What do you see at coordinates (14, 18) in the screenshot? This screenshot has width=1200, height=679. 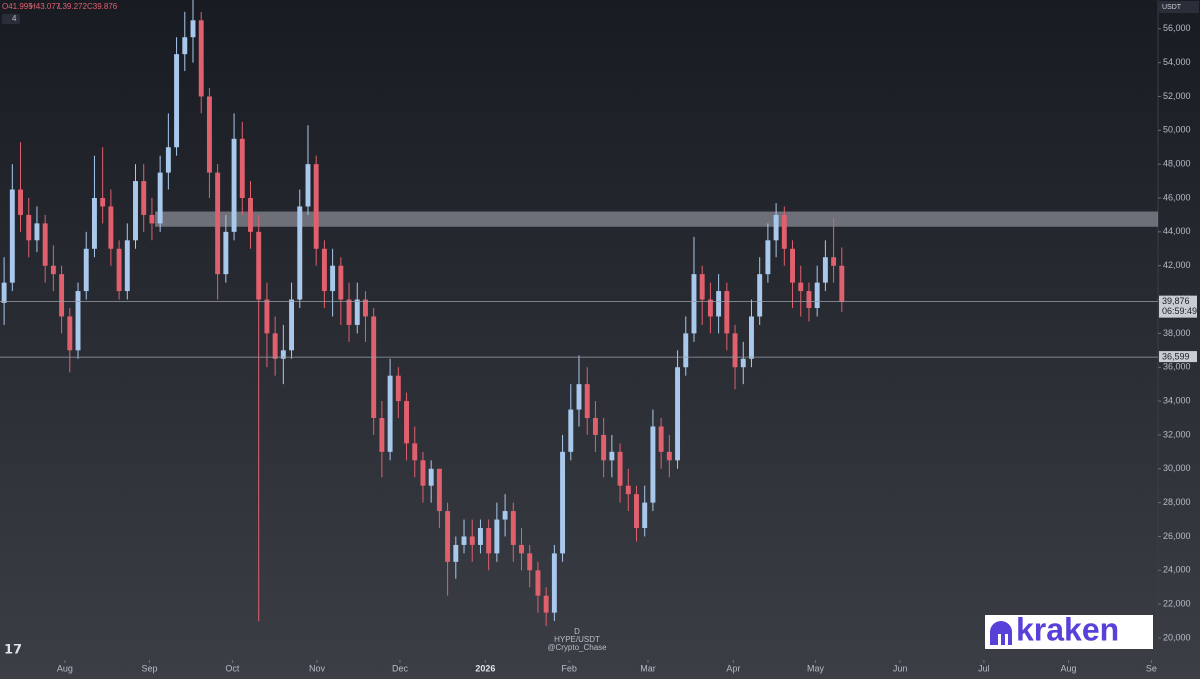 I see `indicator-count: 4` at bounding box center [14, 18].